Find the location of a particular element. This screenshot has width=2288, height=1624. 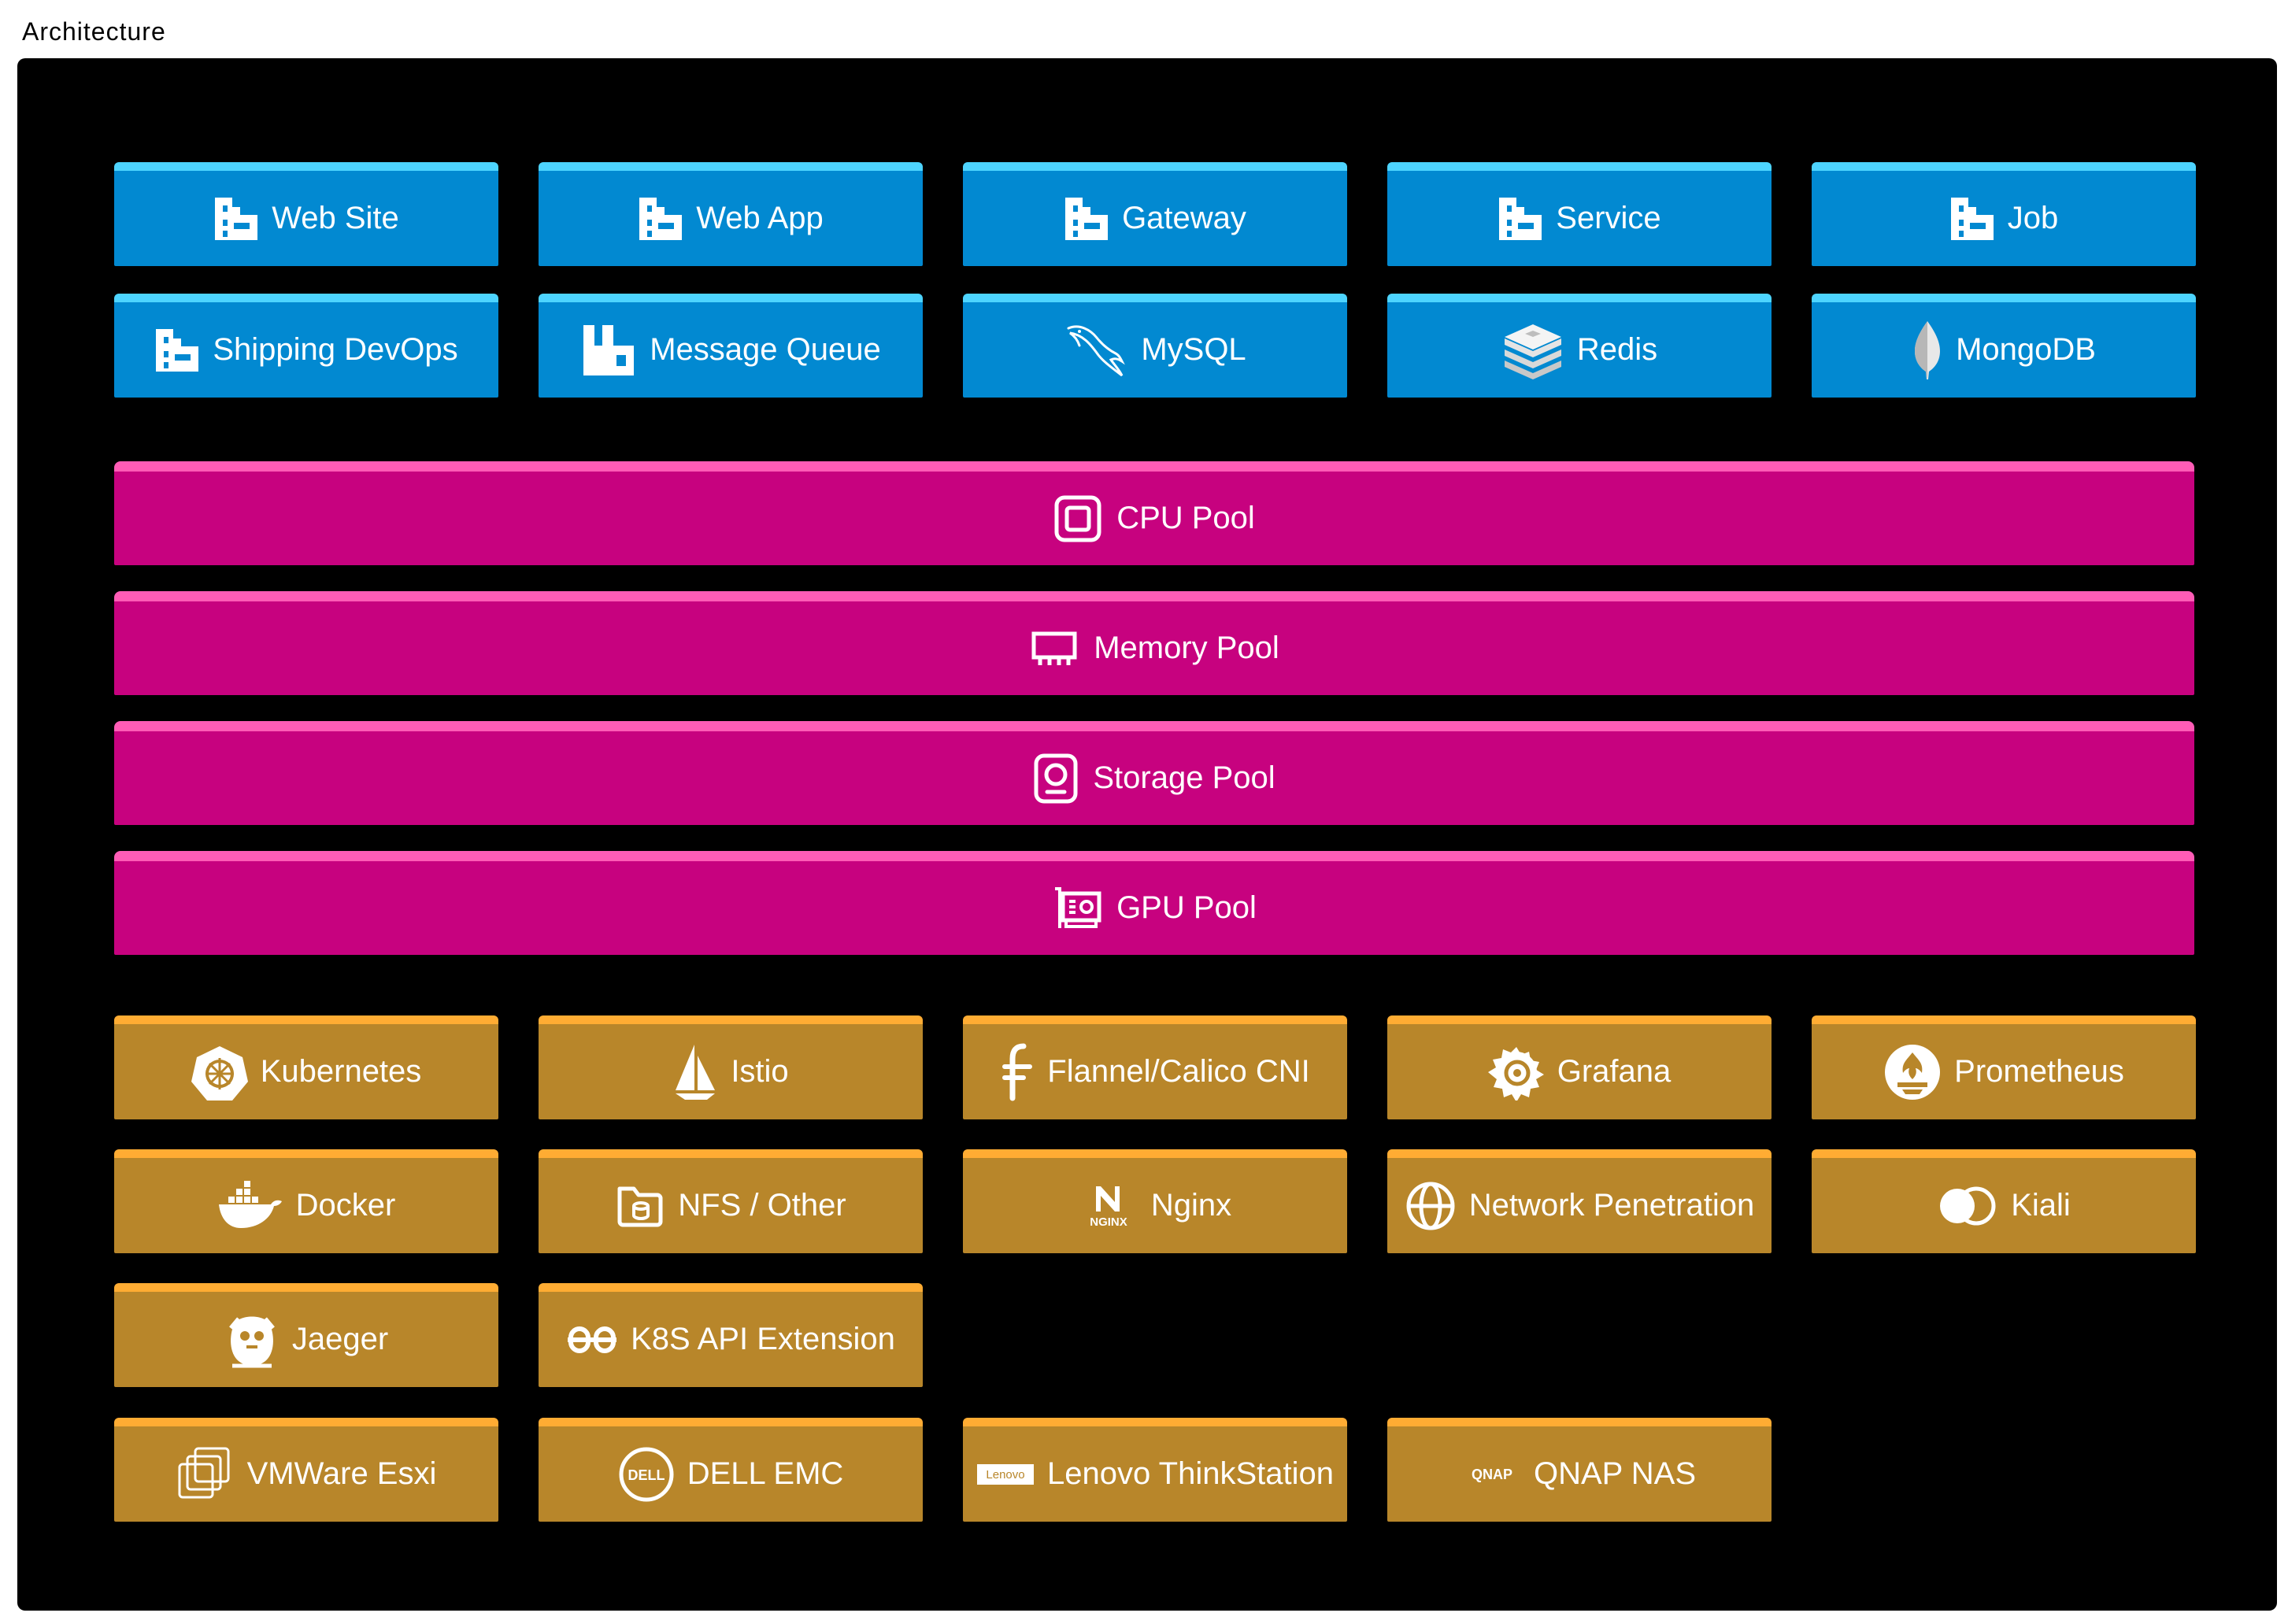

cpu-icon is located at coordinates (1078, 518).